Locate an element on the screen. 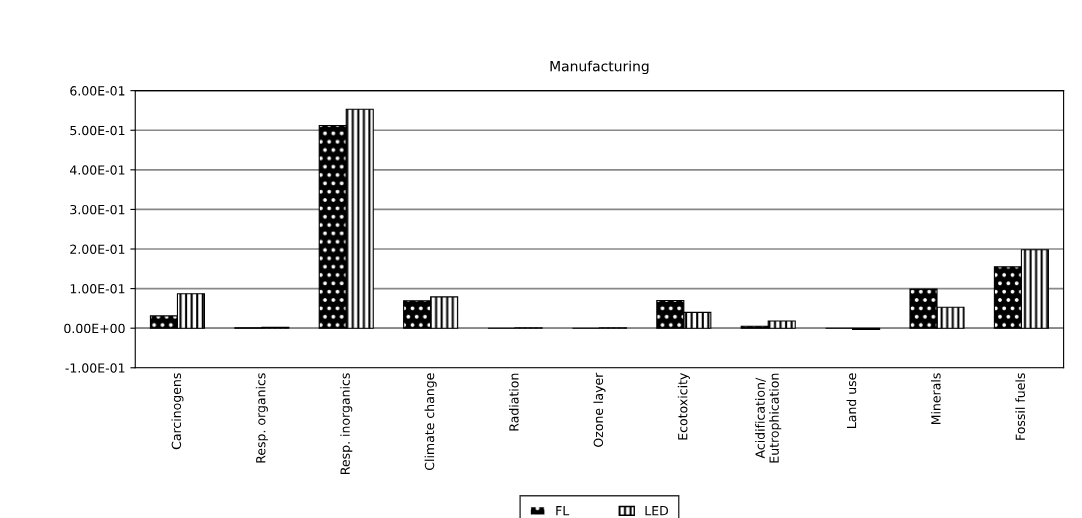 This screenshot has width=1082, height=518. y-tick-label: 1.00E-01 is located at coordinates (97, 289).